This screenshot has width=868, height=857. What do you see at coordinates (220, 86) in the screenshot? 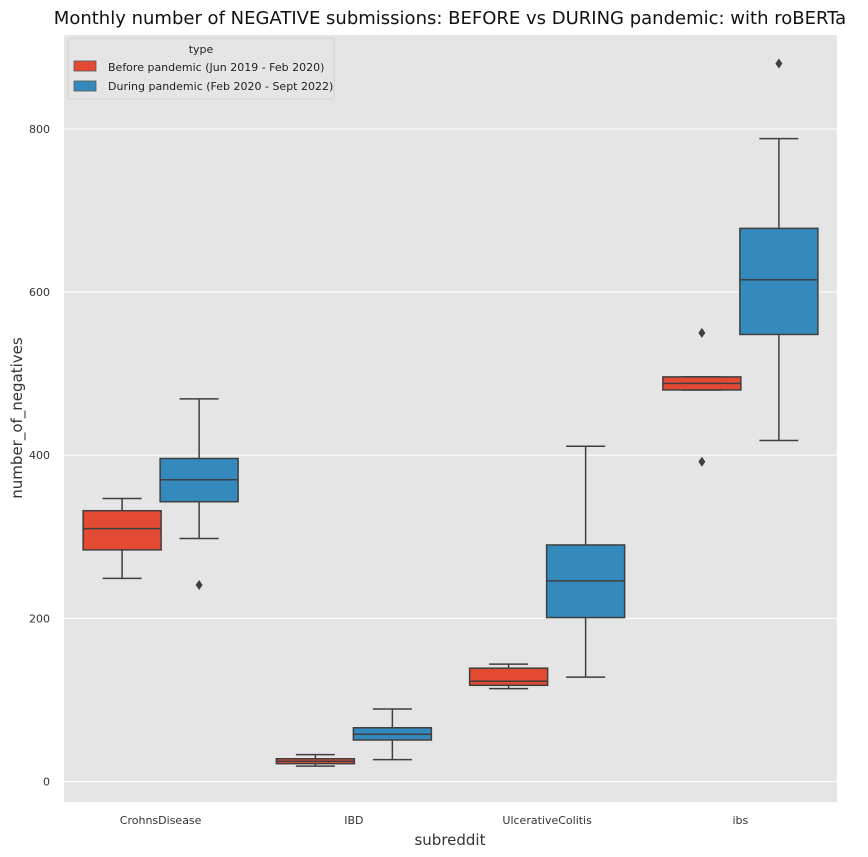
I see `legend-label-during: During pandemic (Feb 2020 - Sept 2022)` at bounding box center [220, 86].